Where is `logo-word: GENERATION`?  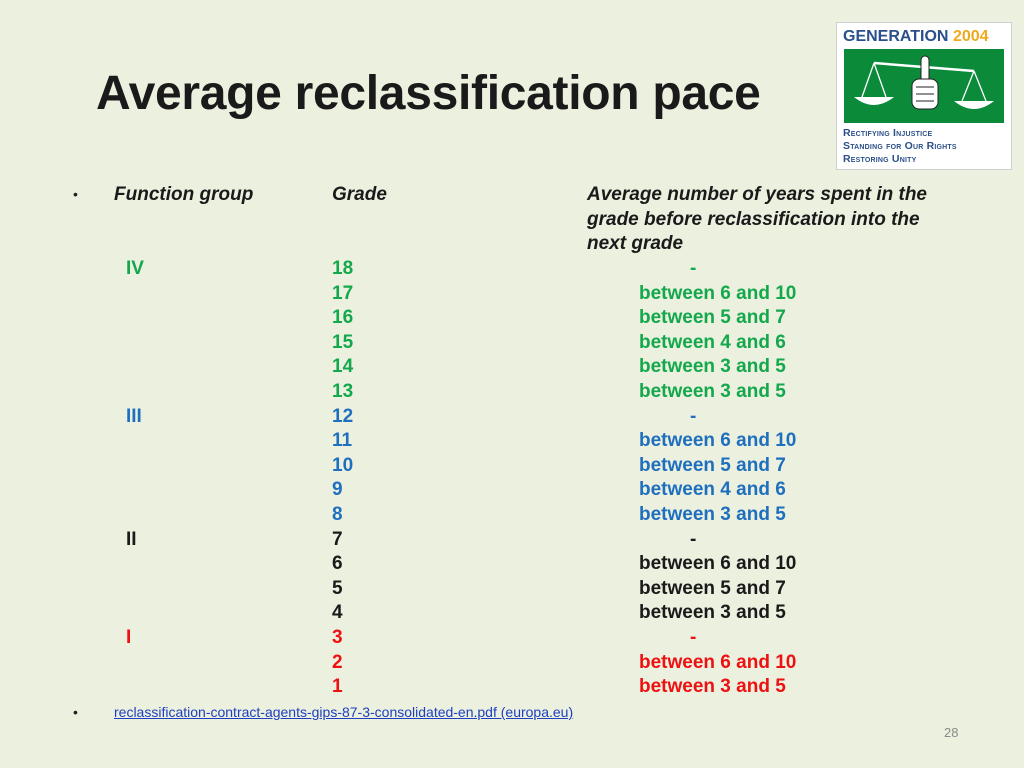
logo-word: GENERATION is located at coordinates (896, 36).